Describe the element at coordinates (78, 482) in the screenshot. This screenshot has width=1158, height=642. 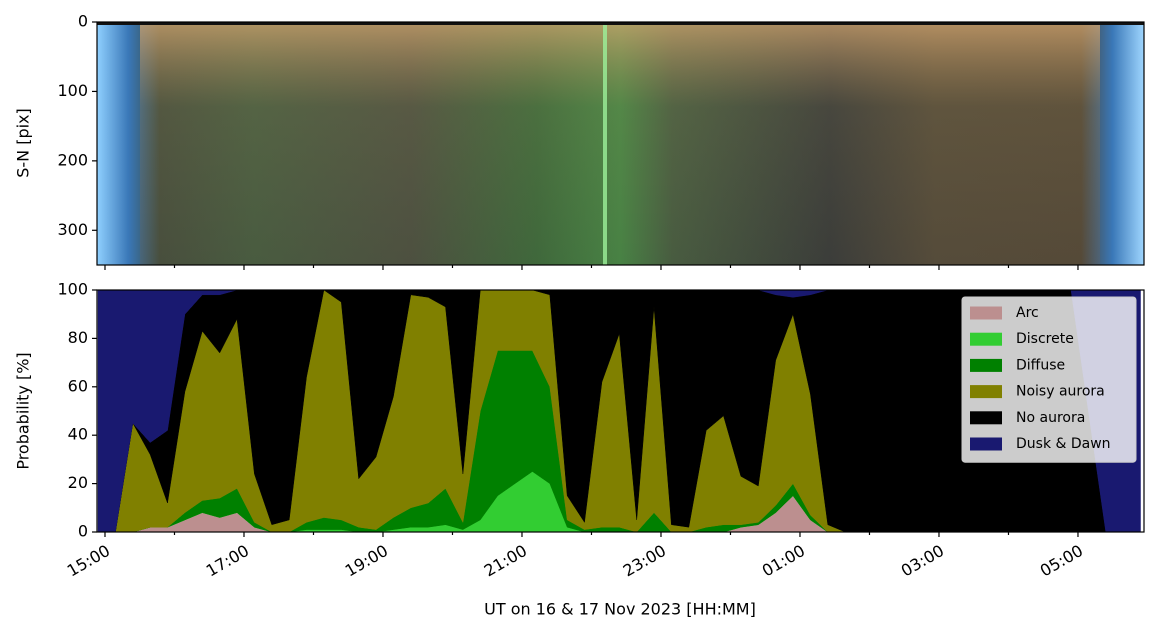
I see `y-tick-label: 20` at that location.